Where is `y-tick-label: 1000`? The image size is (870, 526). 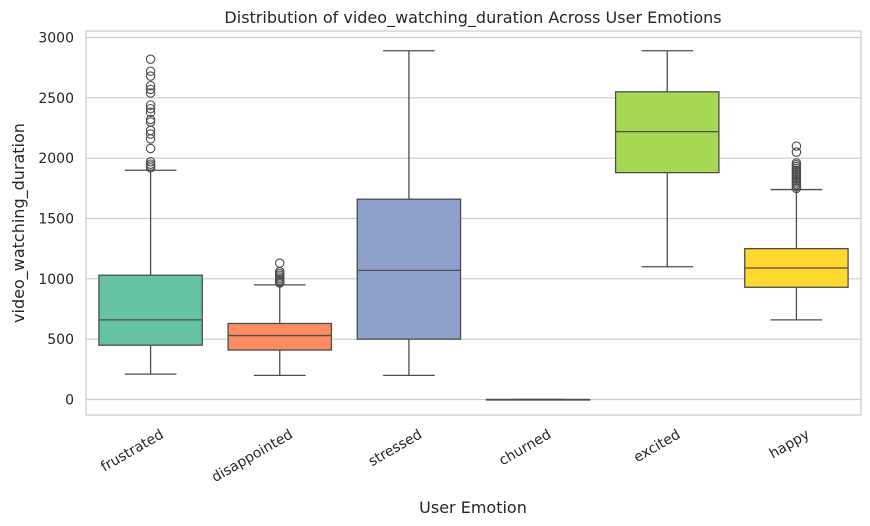
y-tick-label: 1000 is located at coordinates (56, 280).